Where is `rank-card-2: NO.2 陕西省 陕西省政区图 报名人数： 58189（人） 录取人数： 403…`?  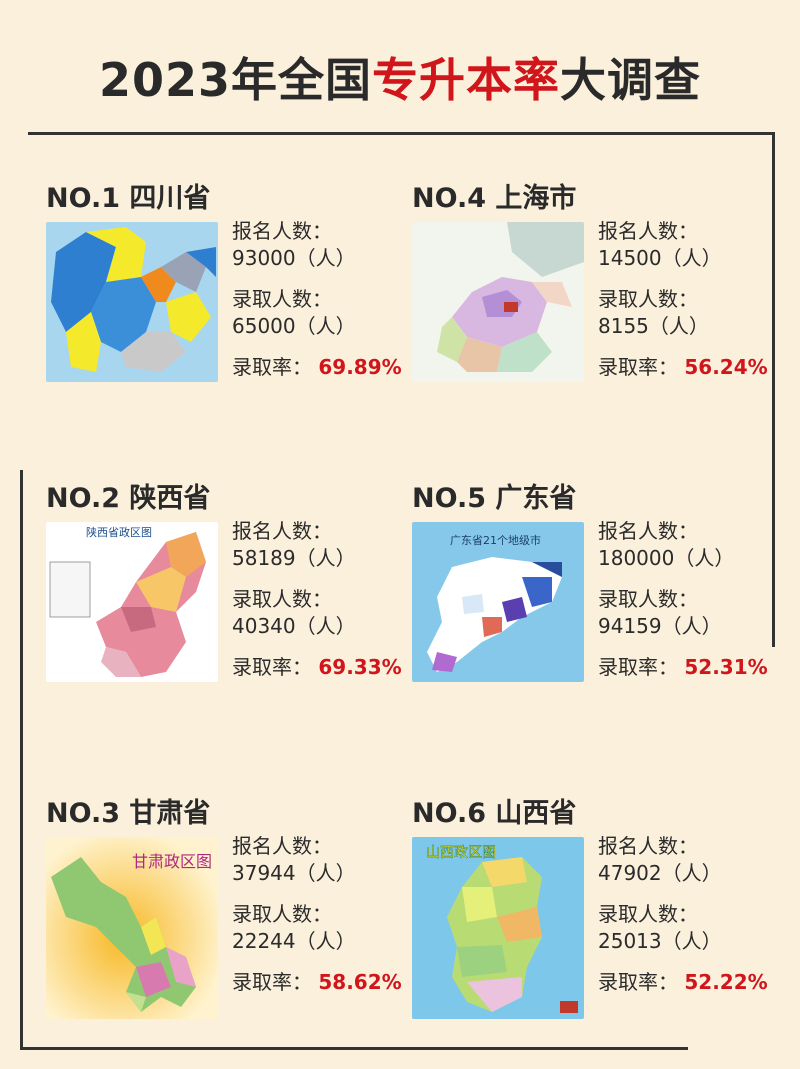 rank-card-2: NO.2 陕西省 陕西省政区图 报名人数： 58189（人） 录取人数： 403… is located at coordinates (226, 606).